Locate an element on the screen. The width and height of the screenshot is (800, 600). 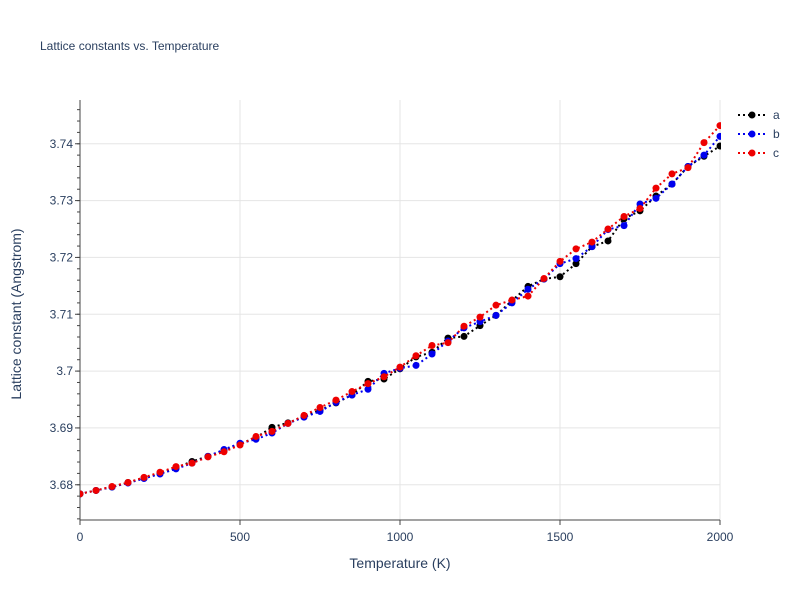
legend-marker-b is located at coordinates (752, 134).